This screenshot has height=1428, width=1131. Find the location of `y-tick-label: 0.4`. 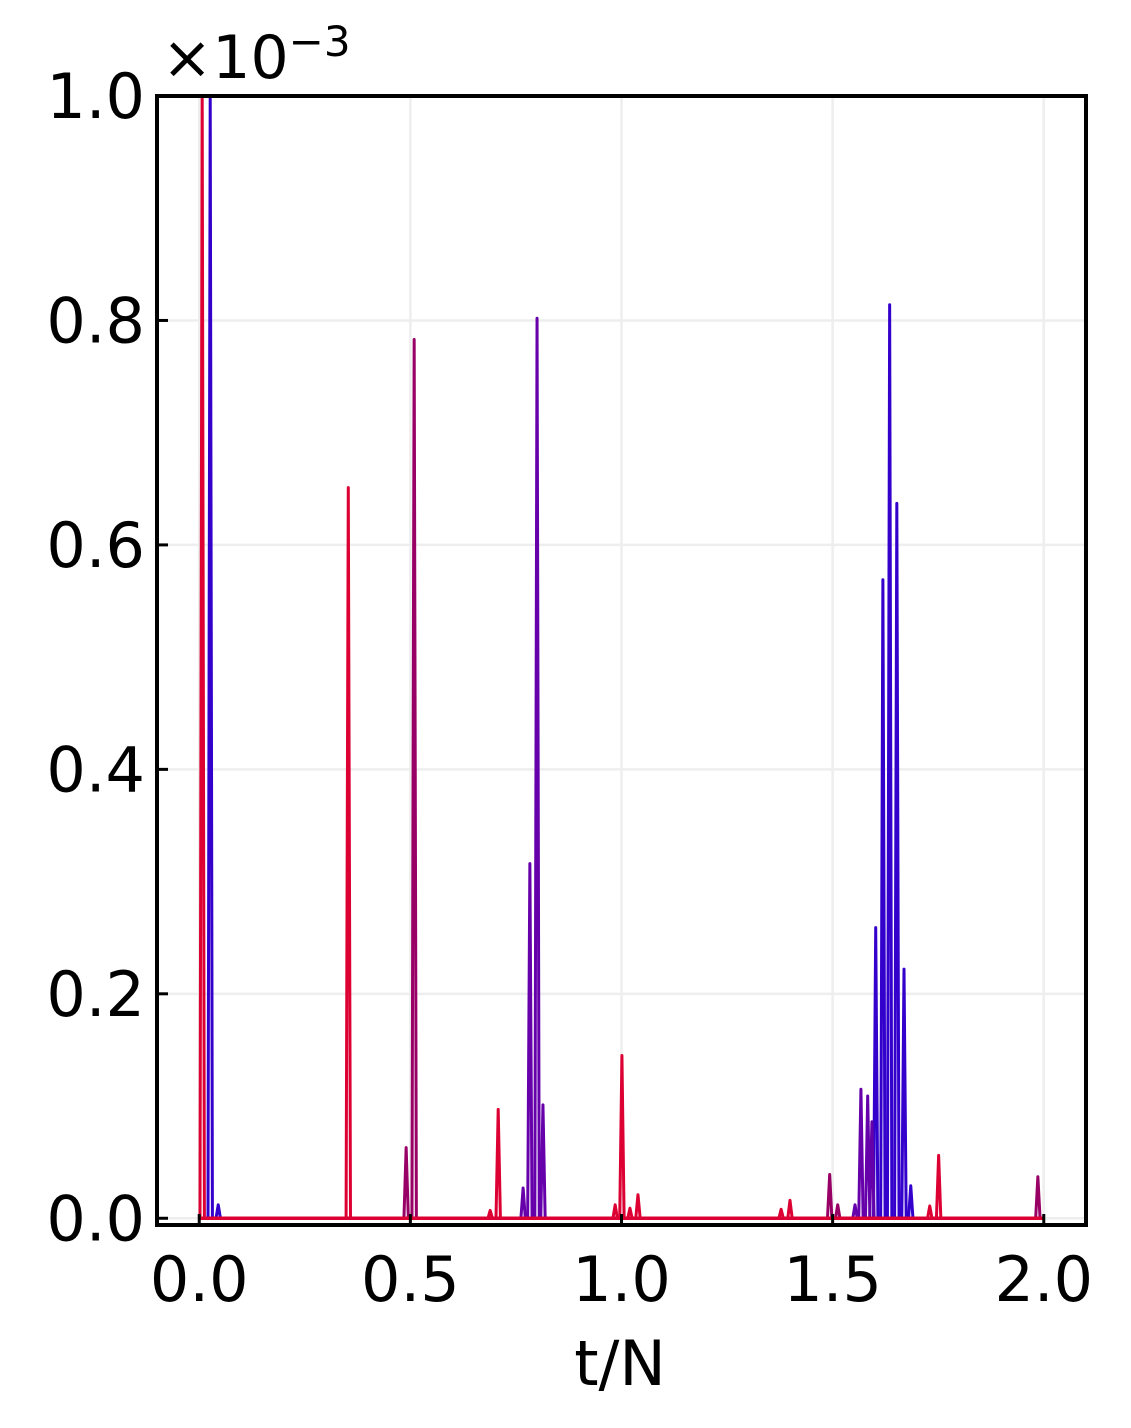

y-tick-label: 0.4 is located at coordinates (95, 769).